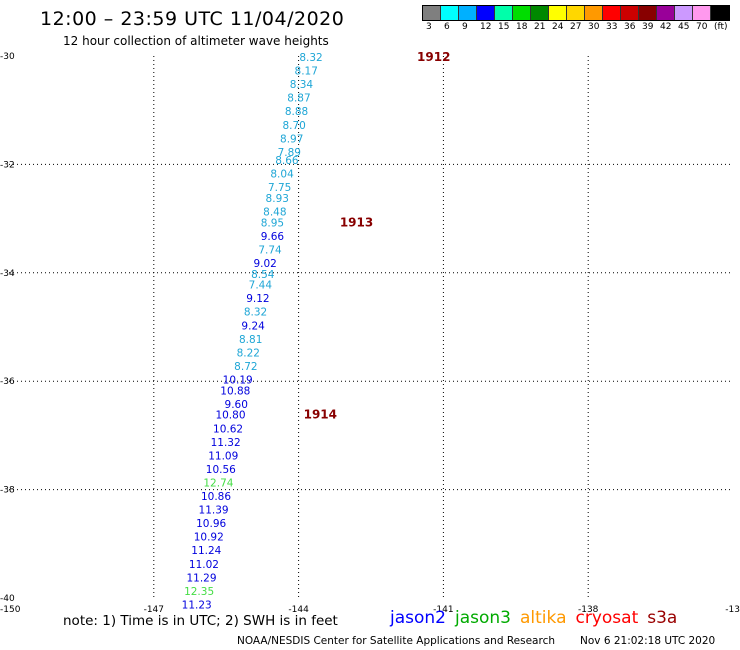 This screenshot has width=740, height=650. Describe the element at coordinates (257, 299) in the screenshot. I see `wave-height-label: 9.12` at that location.